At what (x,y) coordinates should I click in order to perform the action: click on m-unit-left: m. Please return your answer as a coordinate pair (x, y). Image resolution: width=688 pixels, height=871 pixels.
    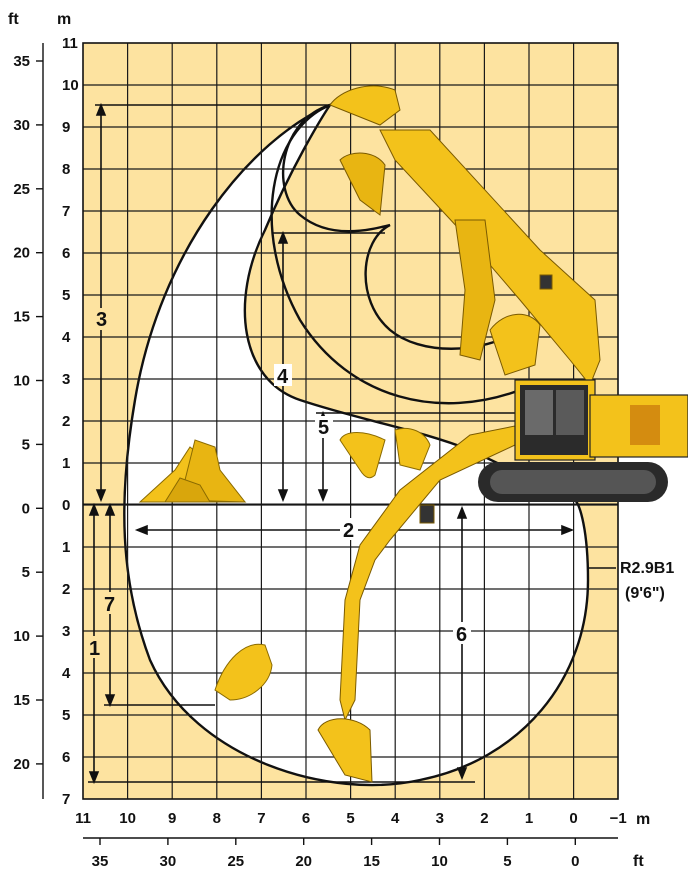
    Looking at the image, I should click on (64, 19).